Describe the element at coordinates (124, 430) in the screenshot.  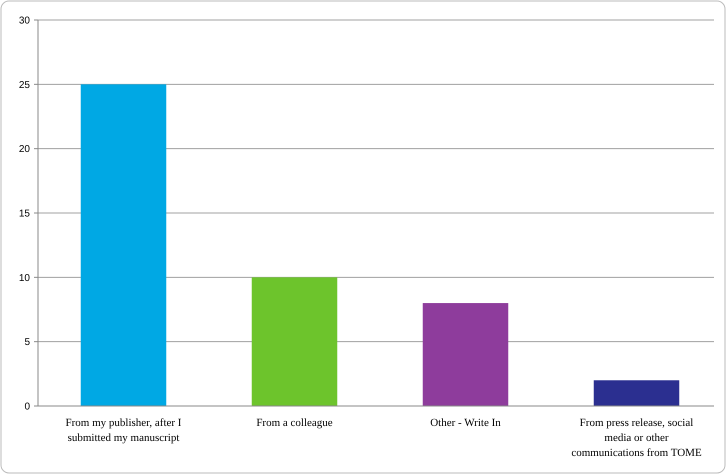
I see `x-tick-label: From my publisher, after I submitted my manuscript` at that location.